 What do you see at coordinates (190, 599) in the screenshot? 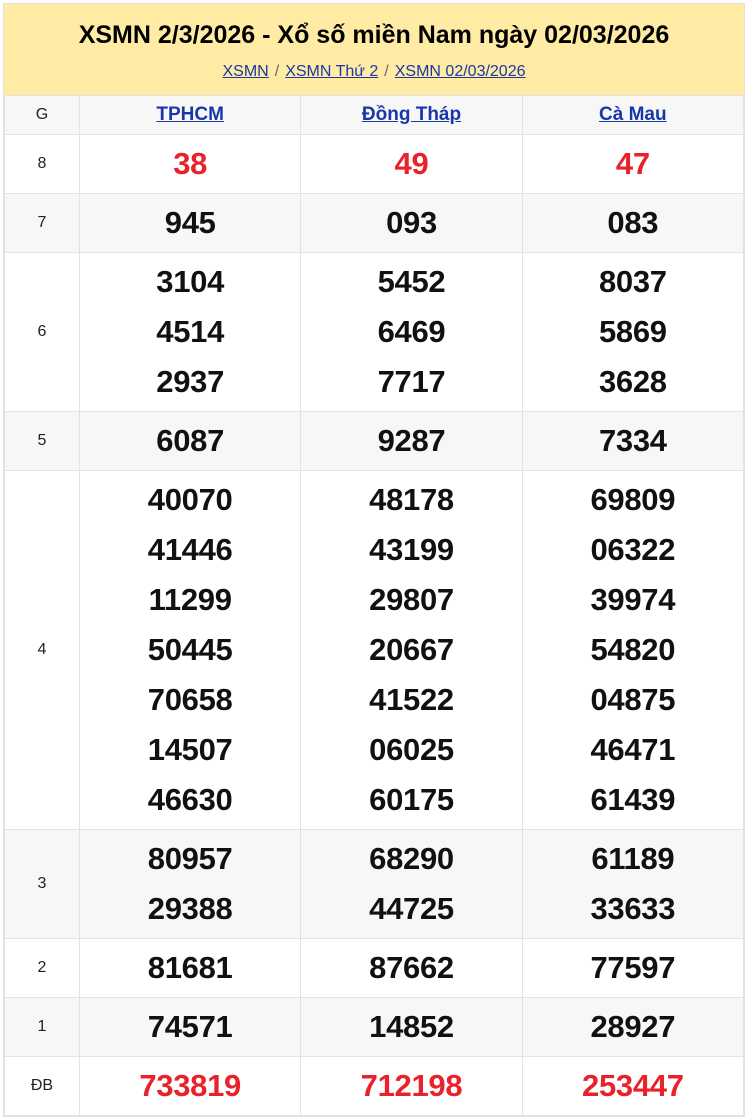
I see `result-number: 11299` at bounding box center [190, 599].